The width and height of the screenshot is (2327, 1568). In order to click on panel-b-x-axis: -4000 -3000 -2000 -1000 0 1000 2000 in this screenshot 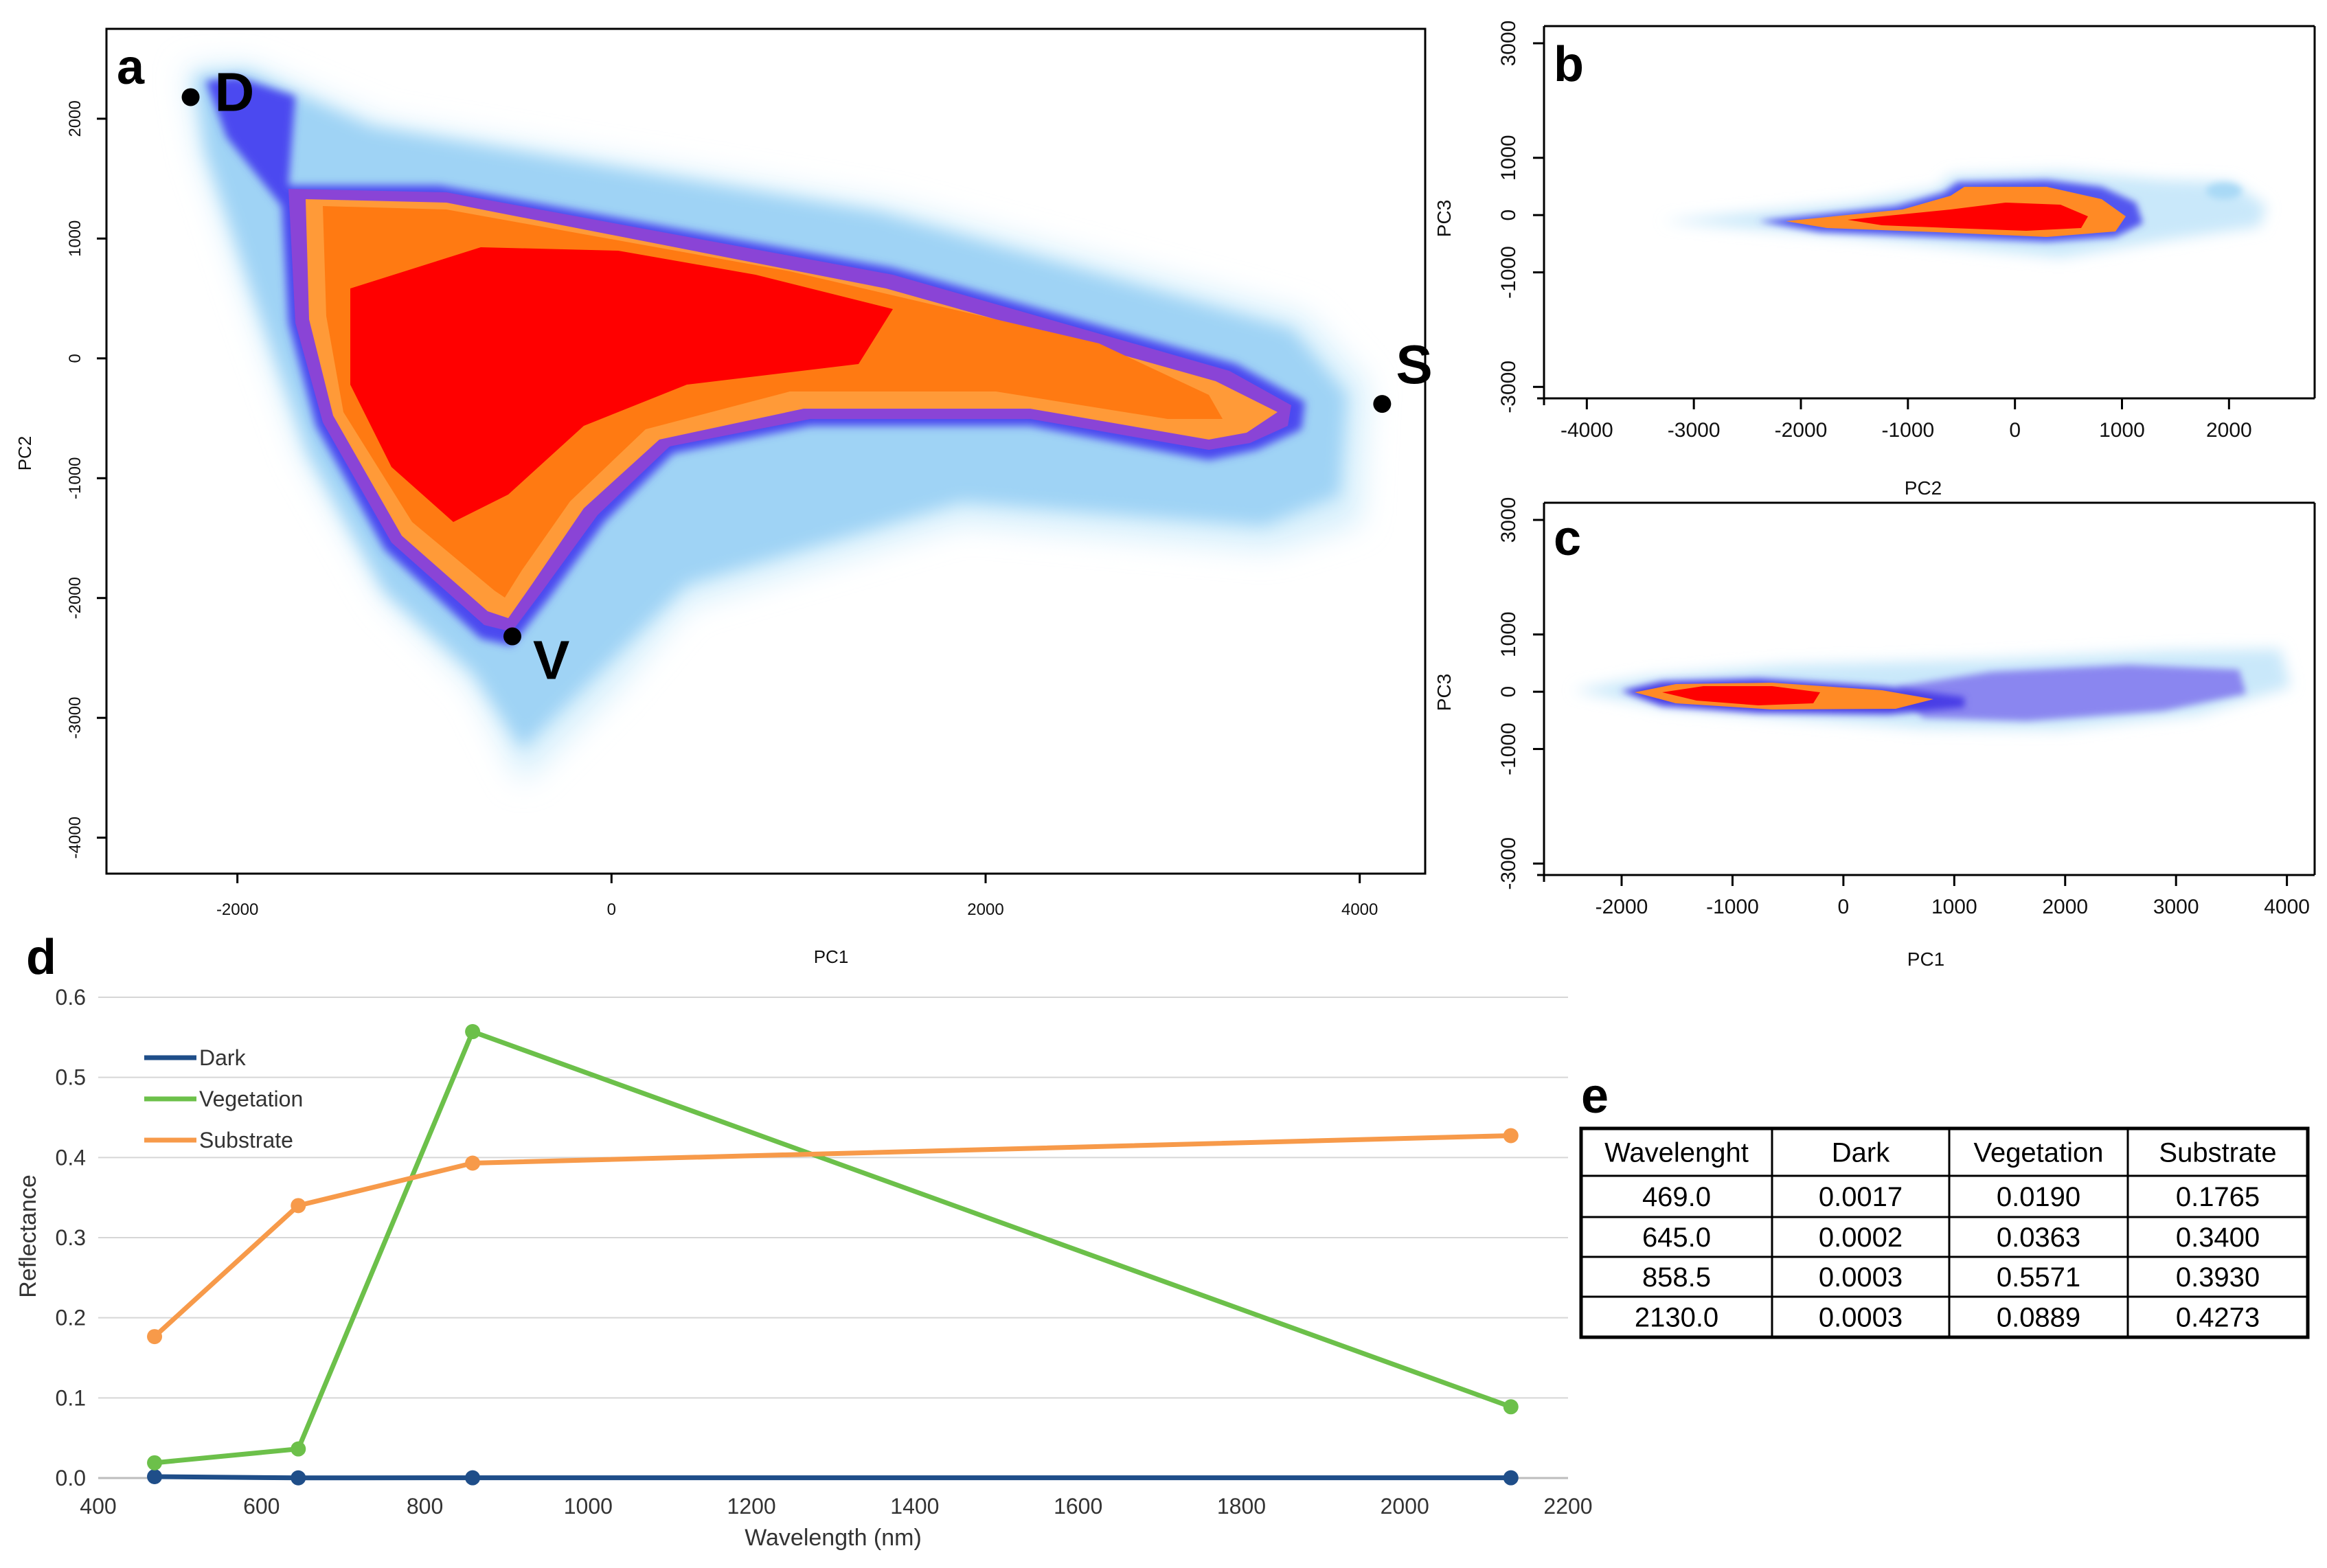, I will do `click(1906, 420)`.